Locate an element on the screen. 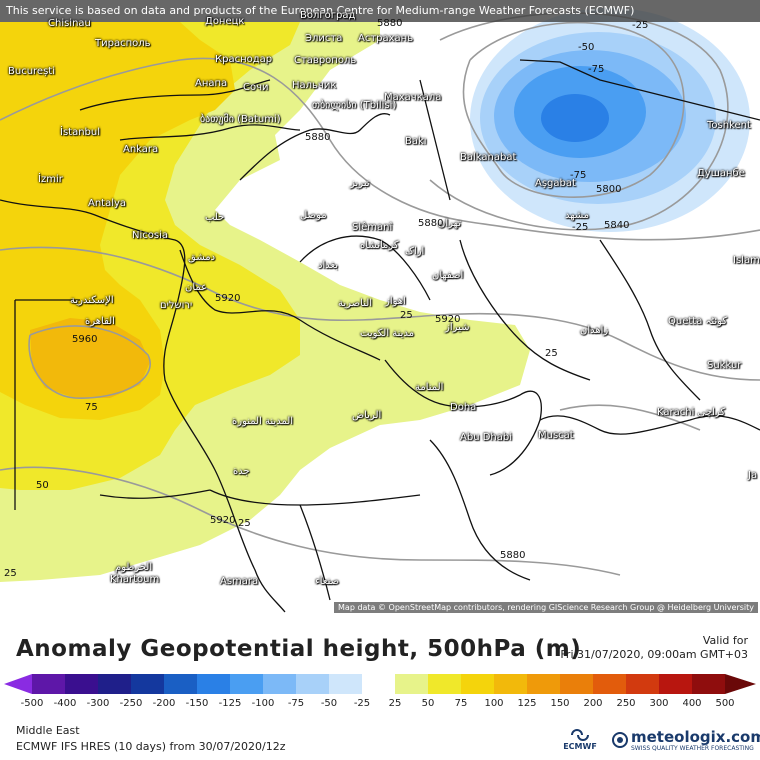 This screenshot has width=760, height=760. city-antalya: Antalya is located at coordinates (107, 203).